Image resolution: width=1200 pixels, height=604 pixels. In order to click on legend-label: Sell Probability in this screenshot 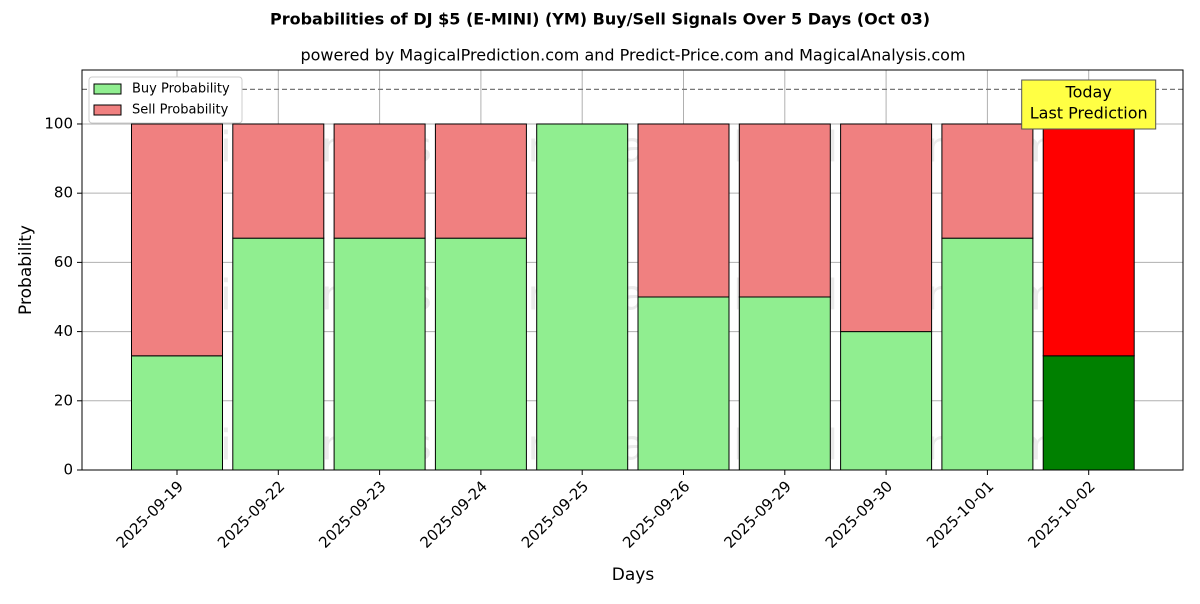, I will do `click(180, 110)`.